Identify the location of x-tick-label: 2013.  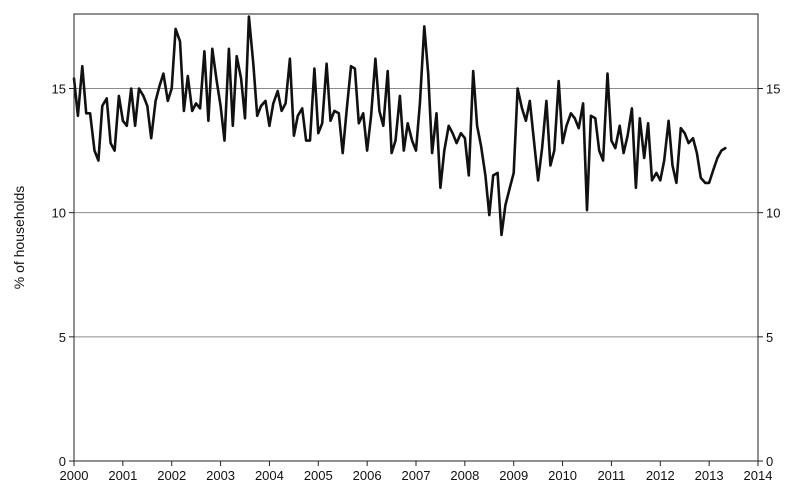
(709, 475).